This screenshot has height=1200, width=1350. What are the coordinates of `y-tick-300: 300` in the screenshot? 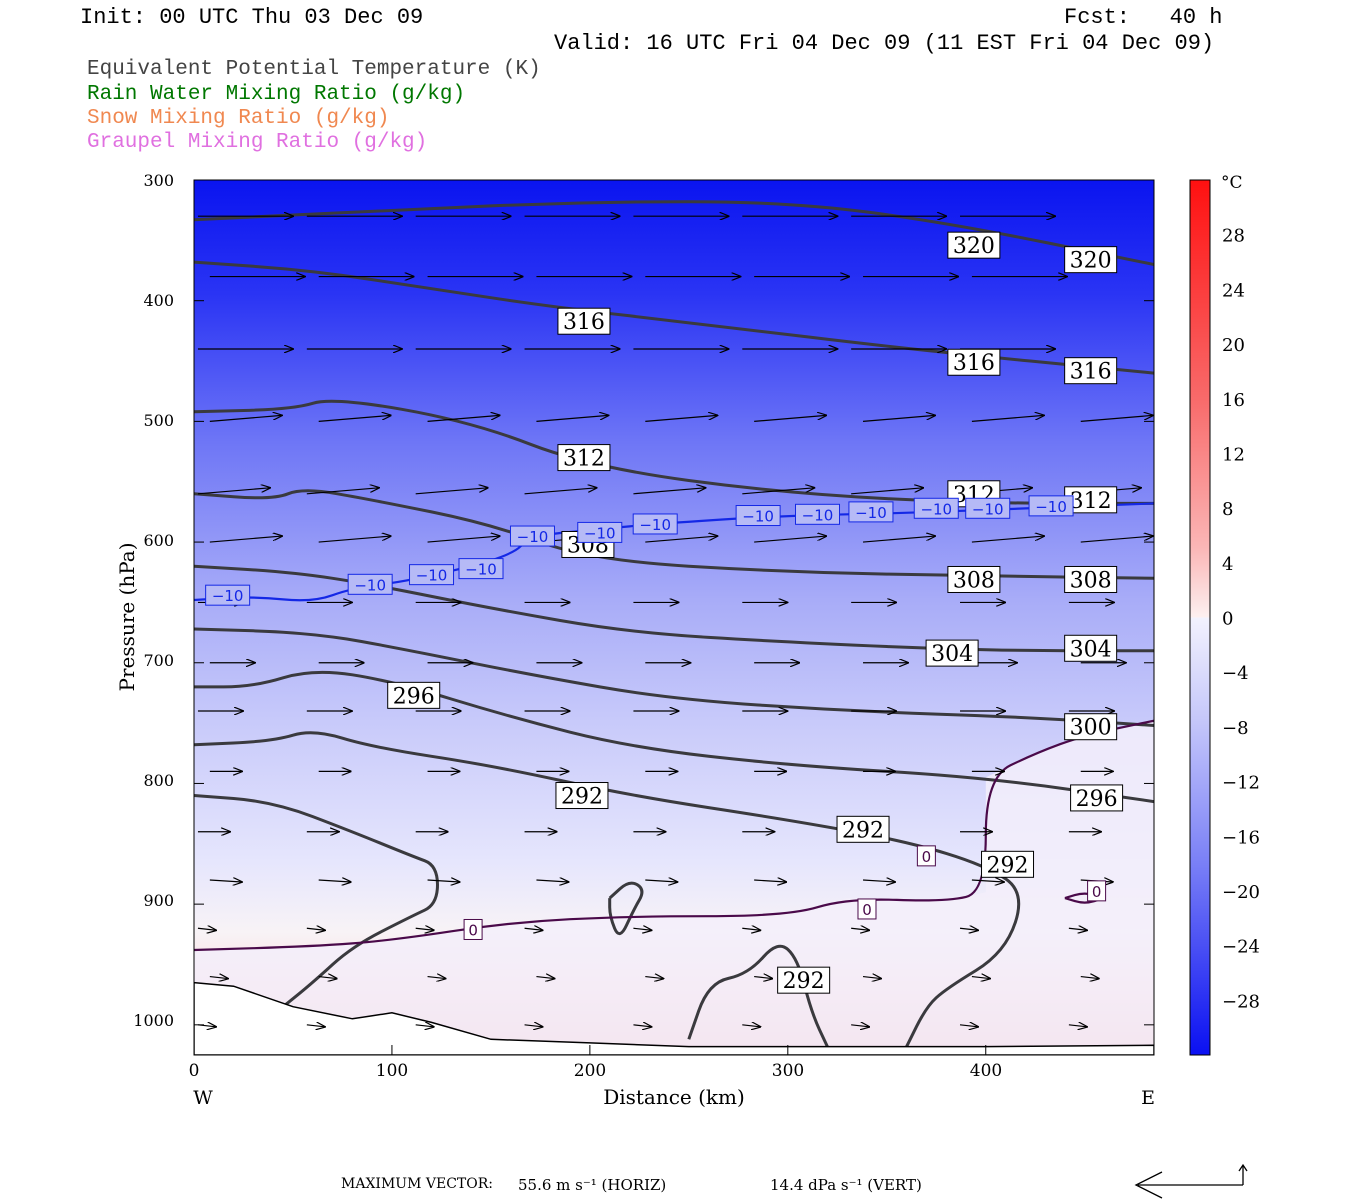 It's located at (158, 180).